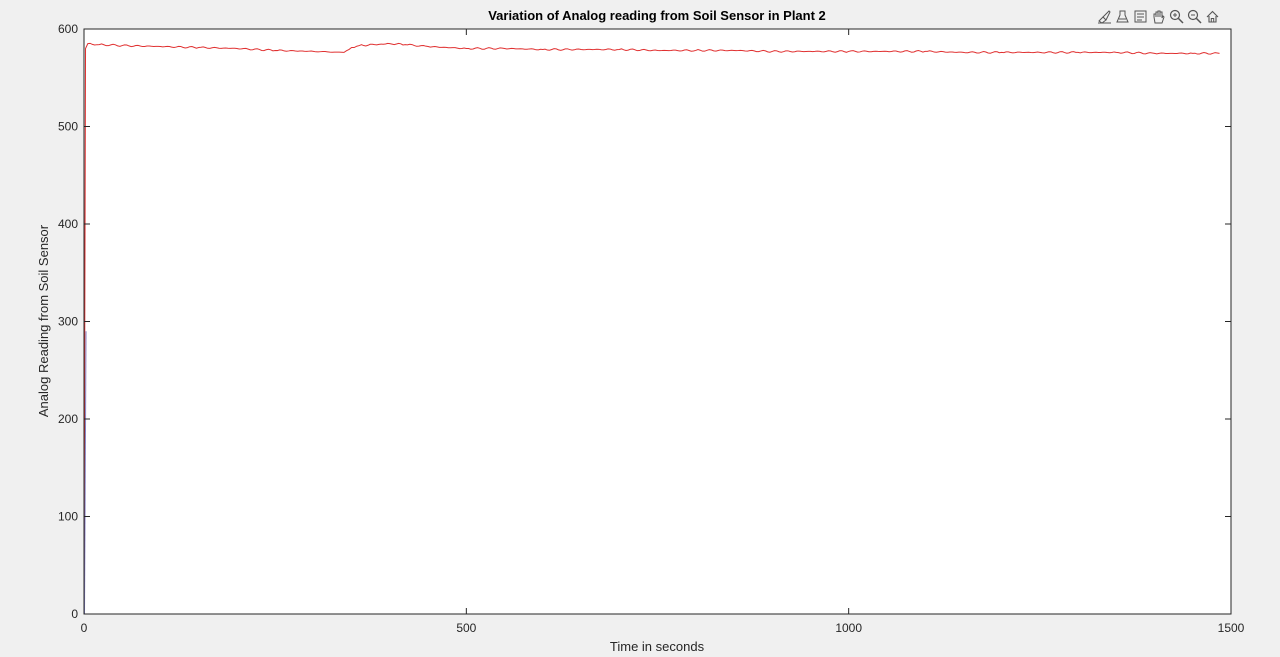 This screenshot has height=657, width=1280. I want to click on y-tick-label: 100, so click(68, 517).